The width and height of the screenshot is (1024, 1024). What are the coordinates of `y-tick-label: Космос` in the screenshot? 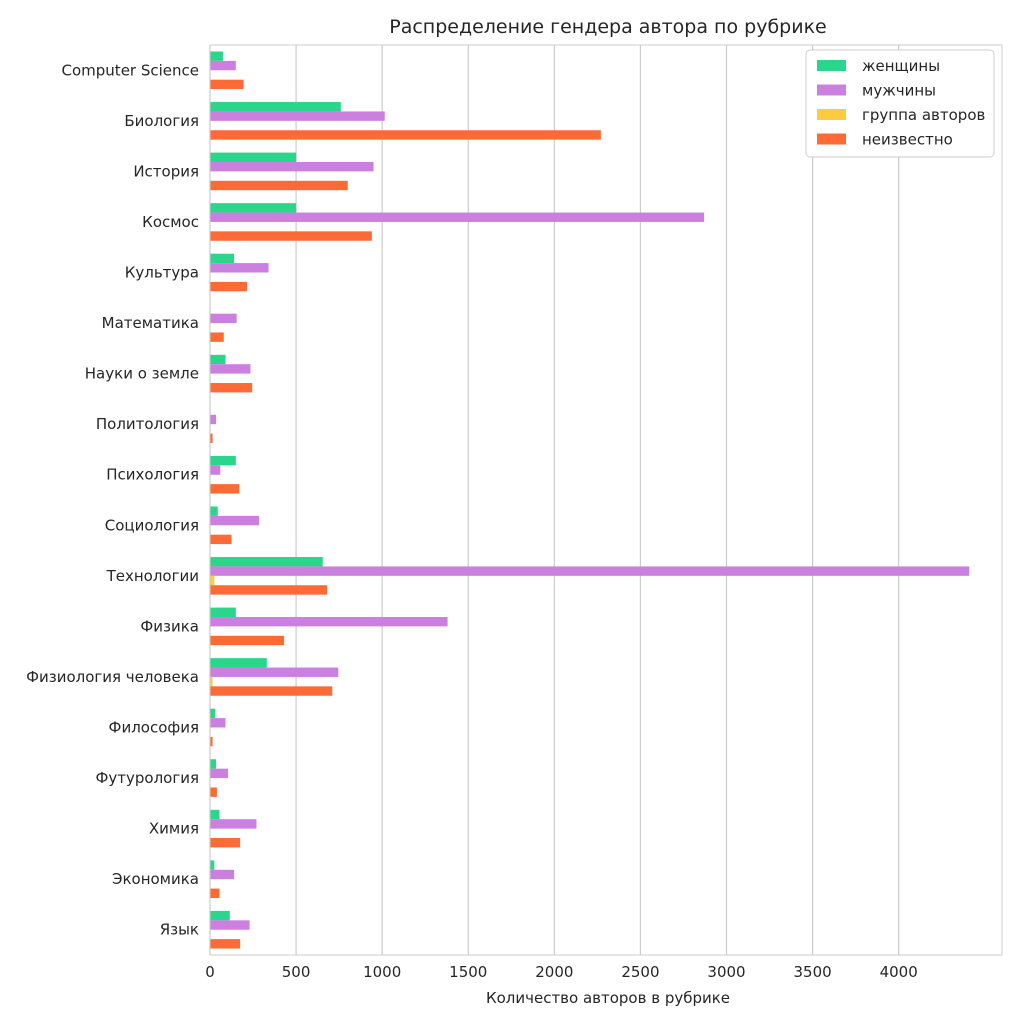 It's located at (170, 222).